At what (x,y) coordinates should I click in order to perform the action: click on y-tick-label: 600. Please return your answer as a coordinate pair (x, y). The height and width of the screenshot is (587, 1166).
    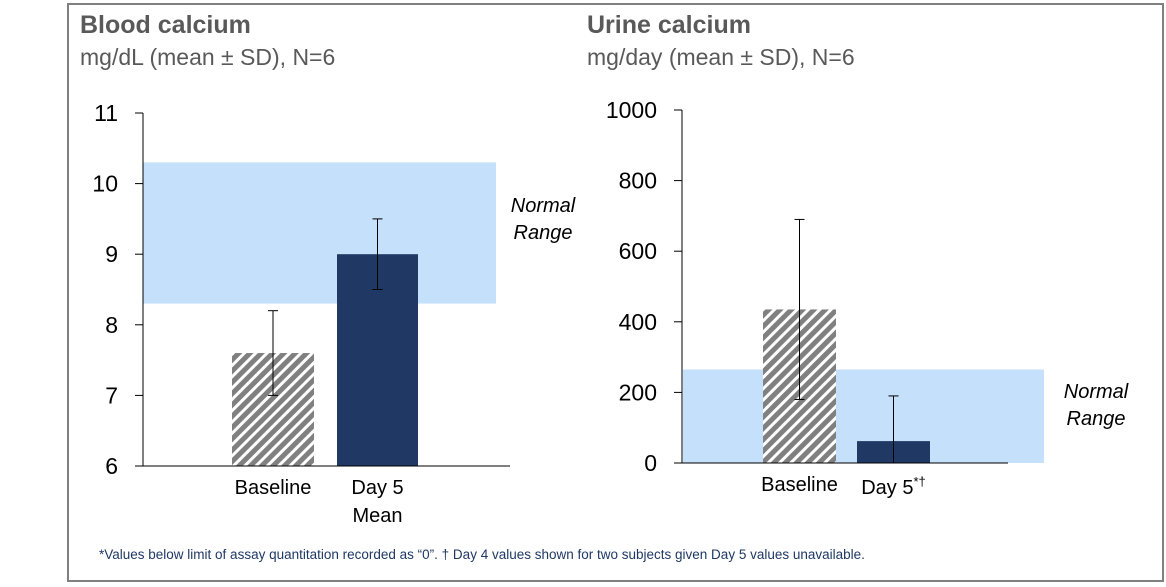
    Looking at the image, I should click on (638, 251).